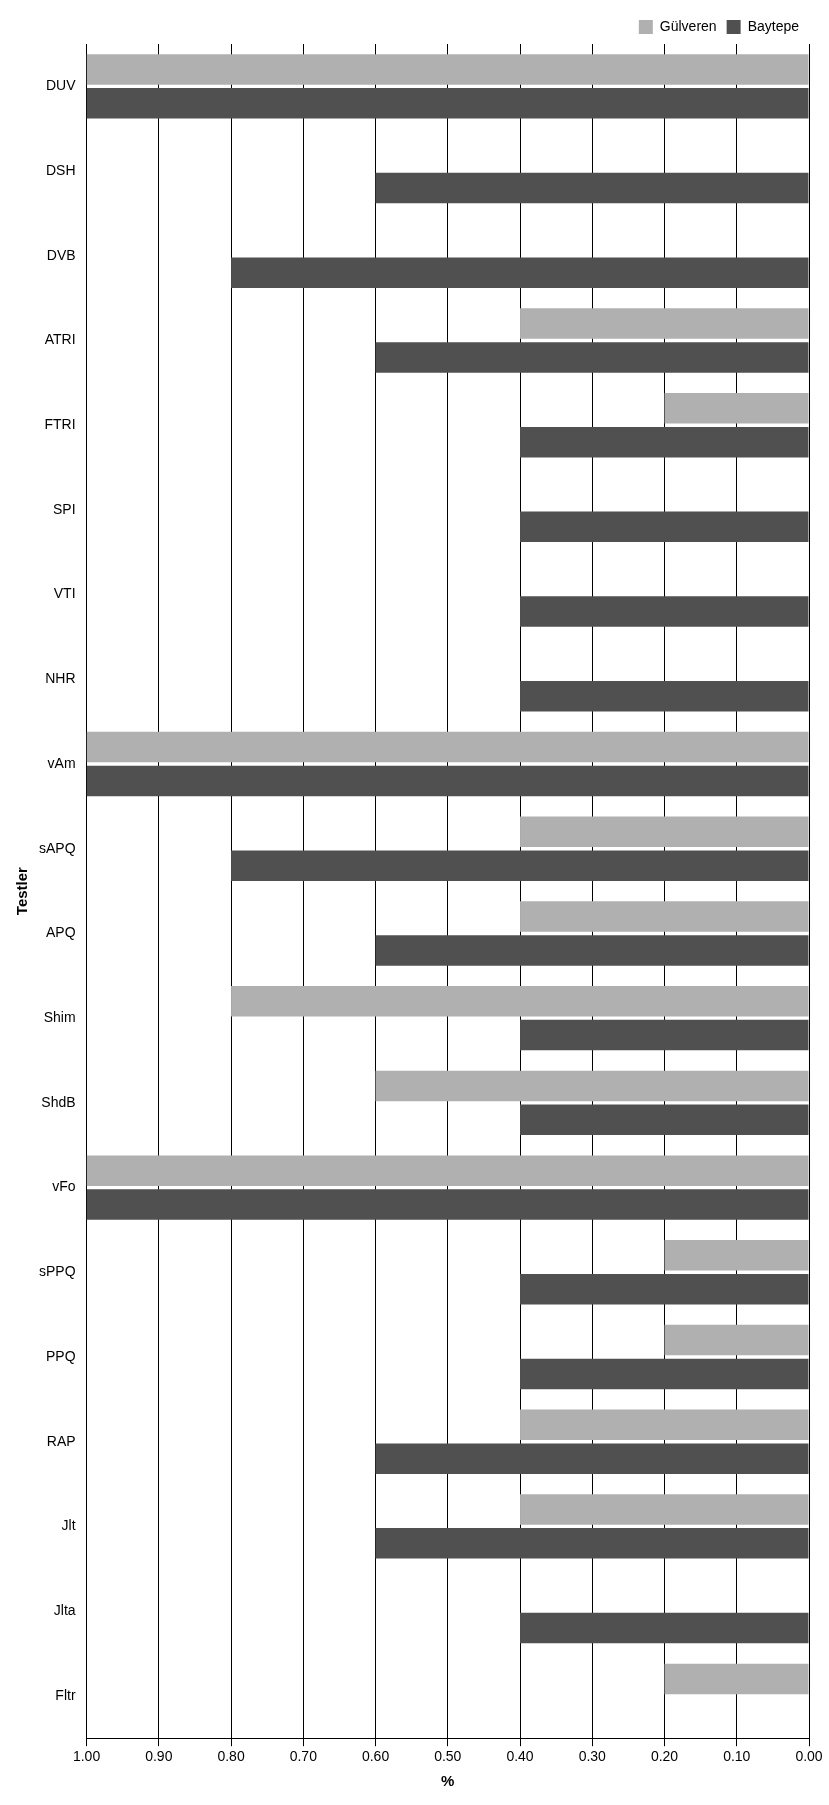 This screenshot has width=829, height=1805. What do you see at coordinates (60, 678) in the screenshot?
I see `y-tick-label: NHR` at bounding box center [60, 678].